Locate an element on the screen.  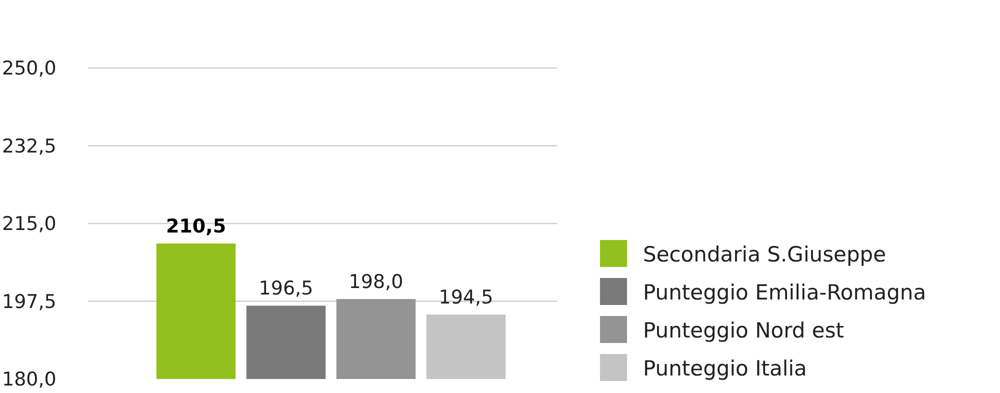
data-label: 198,0 is located at coordinates (376, 282).